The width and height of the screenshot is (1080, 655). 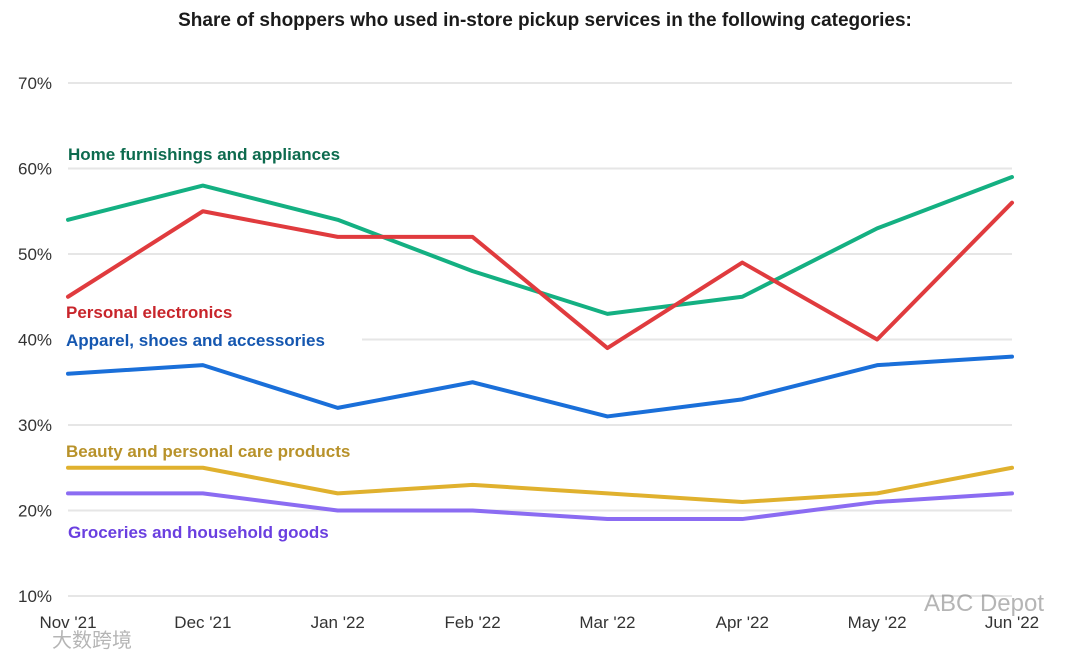 I want to click on y-tick-label: 30%, so click(x=35, y=425).